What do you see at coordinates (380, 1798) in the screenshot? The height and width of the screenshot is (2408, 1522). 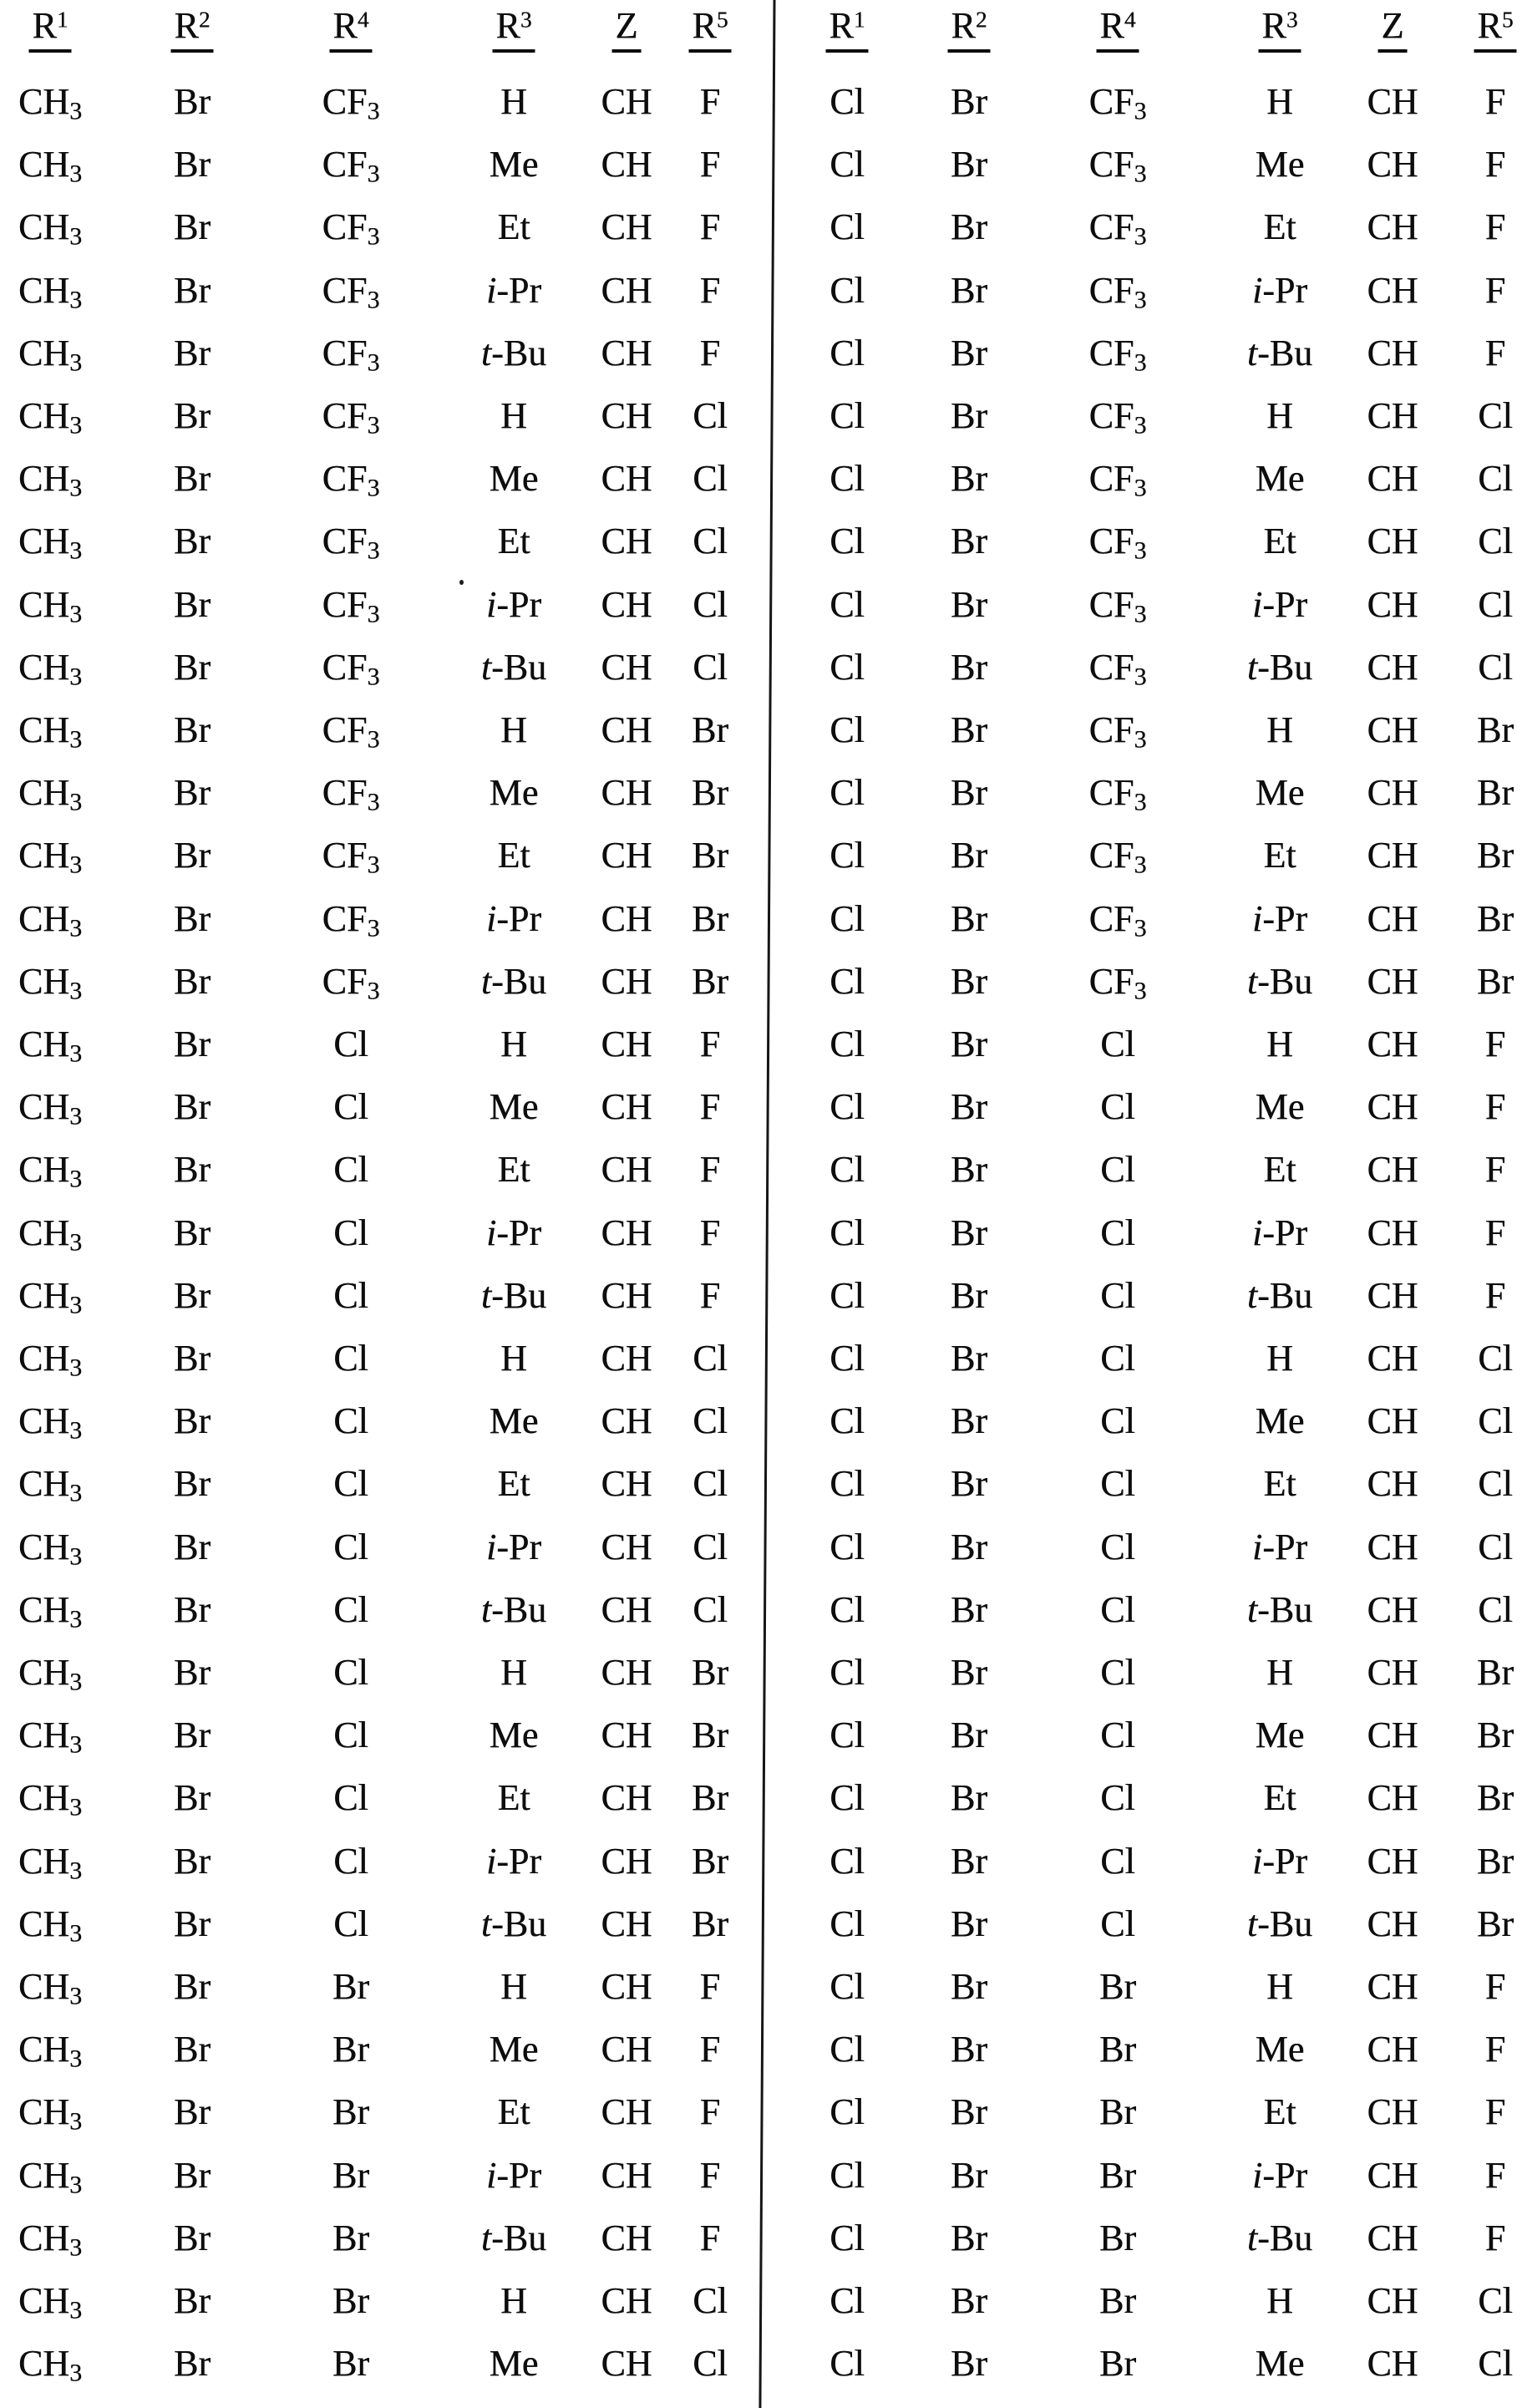 I see `table-row: CH3 Br Cl Et CH Br` at bounding box center [380, 1798].